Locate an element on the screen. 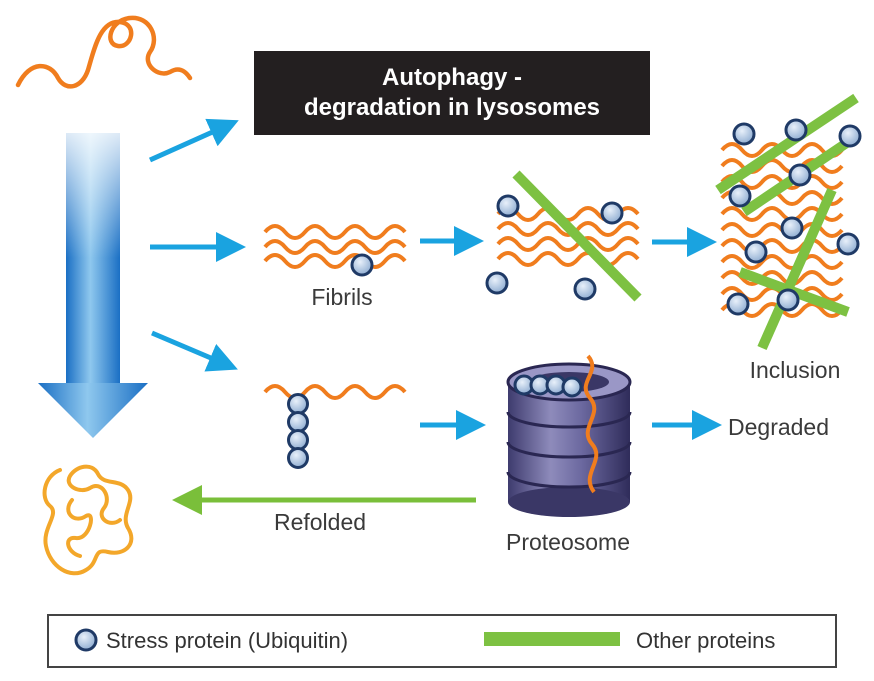 This screenshot has height=681, width=874. title-line-1: Autophagy - is located at coordinates (452, 77).